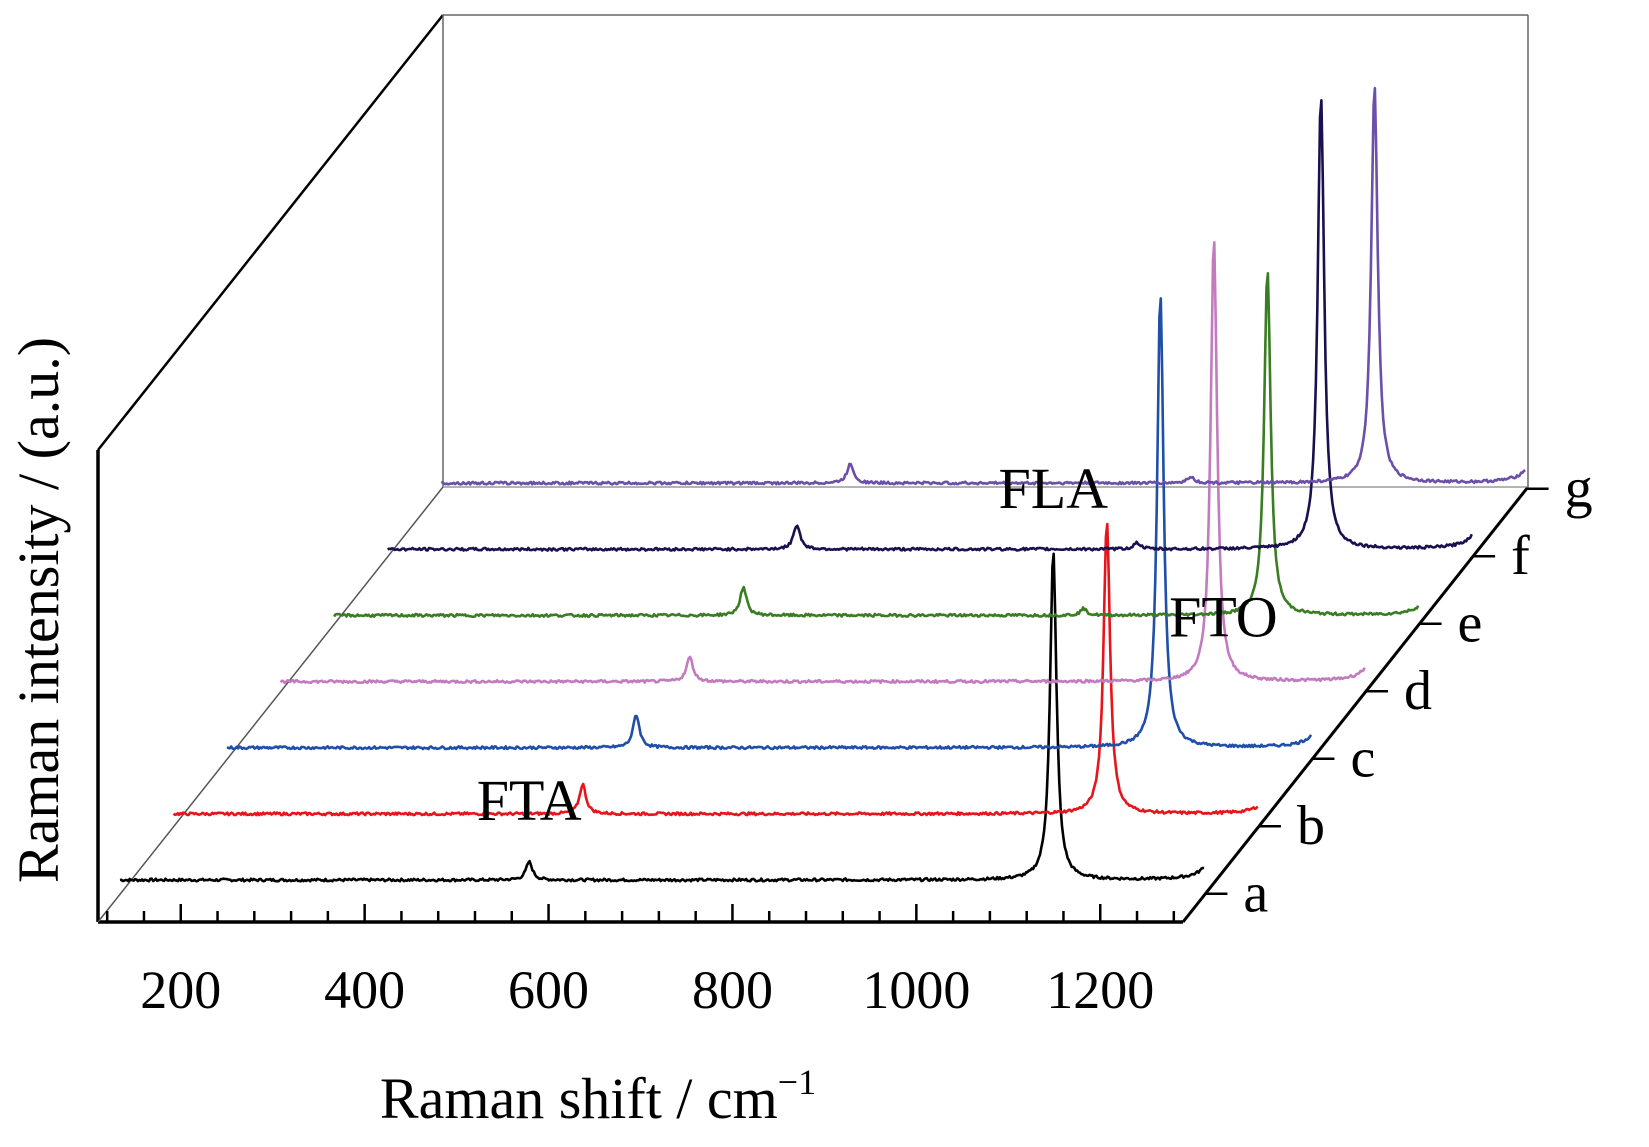  I want to click on series-label-a: a, so click(1255, 894).